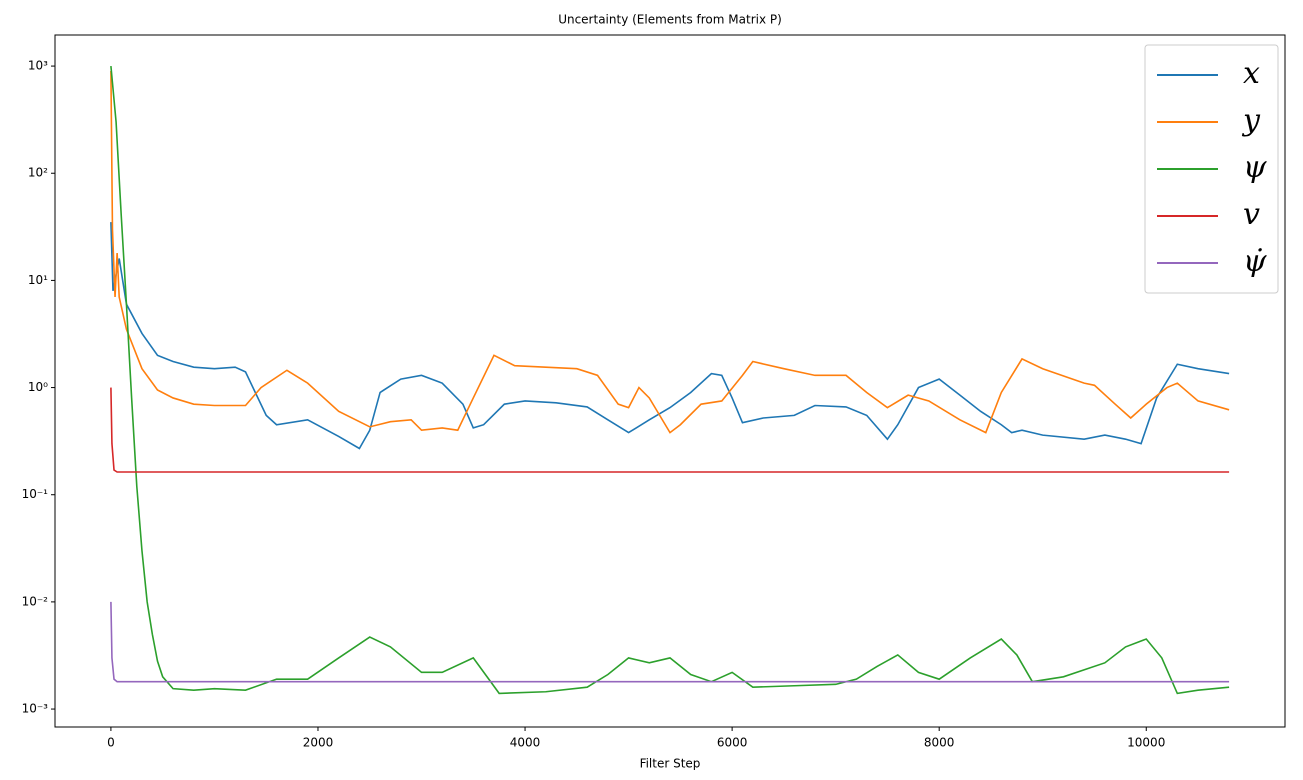  I want to click on y-tick-label: 10¹, so click(38, 280).